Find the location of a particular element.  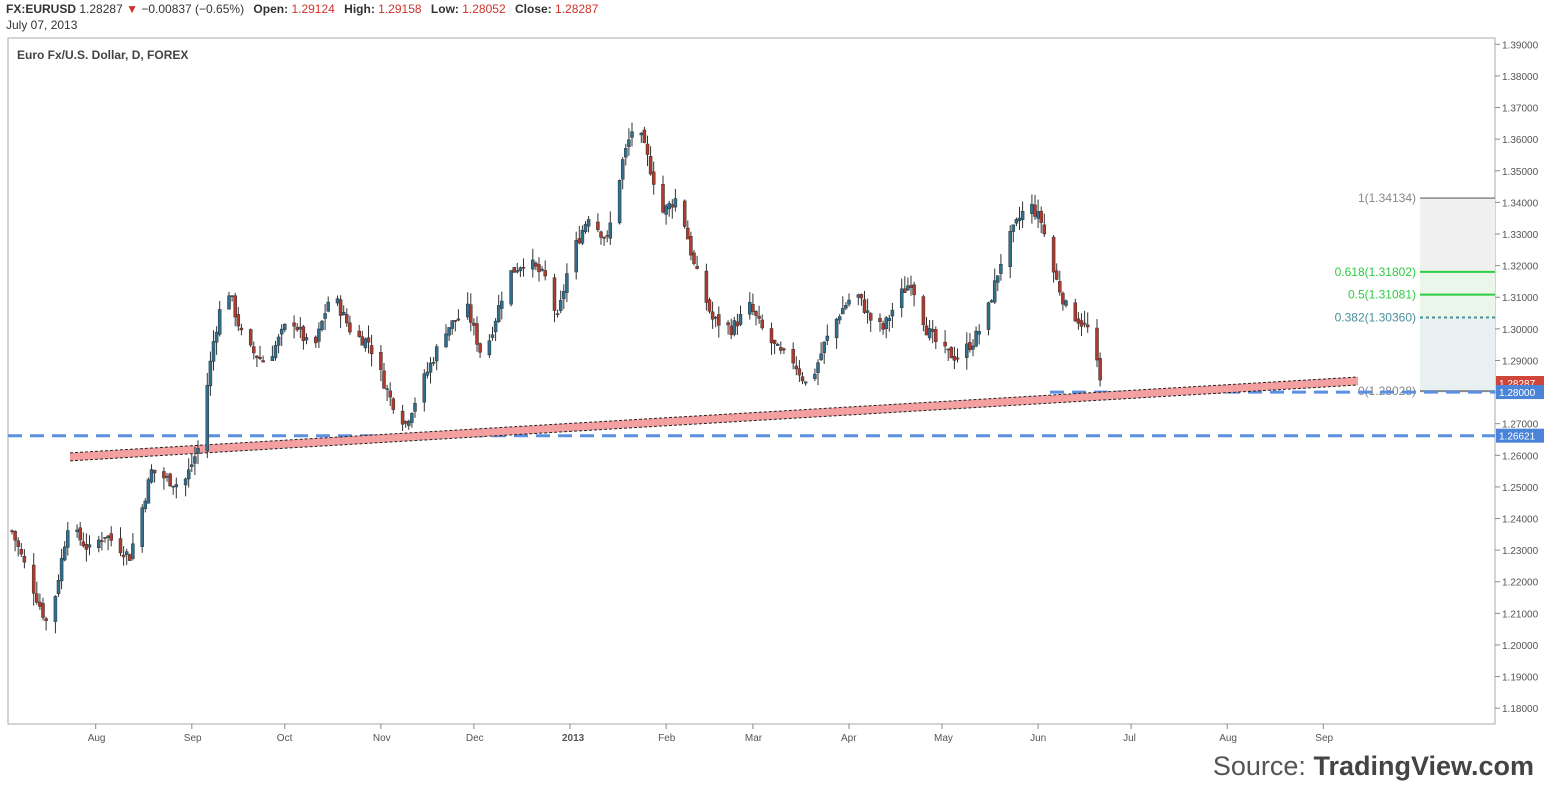

symbol-name: FX:EURUSD is located at coordinates (41, 9).